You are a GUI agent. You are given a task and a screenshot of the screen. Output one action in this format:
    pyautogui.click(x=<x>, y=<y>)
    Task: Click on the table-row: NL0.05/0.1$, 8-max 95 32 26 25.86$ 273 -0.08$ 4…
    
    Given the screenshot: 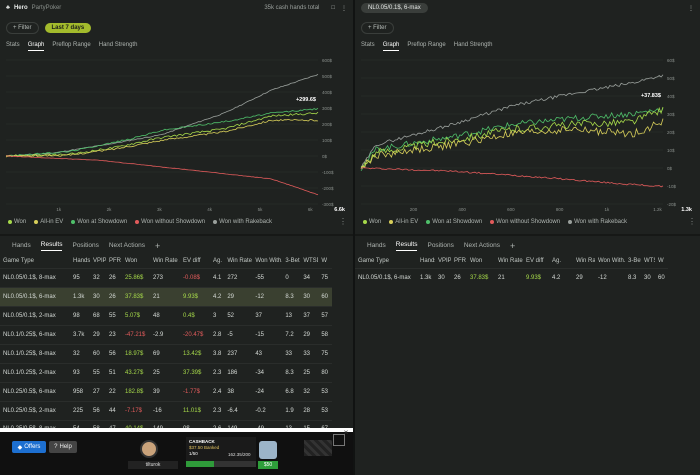 What is the action you would take?
    pyautogui.click(x=166, y=277)
    